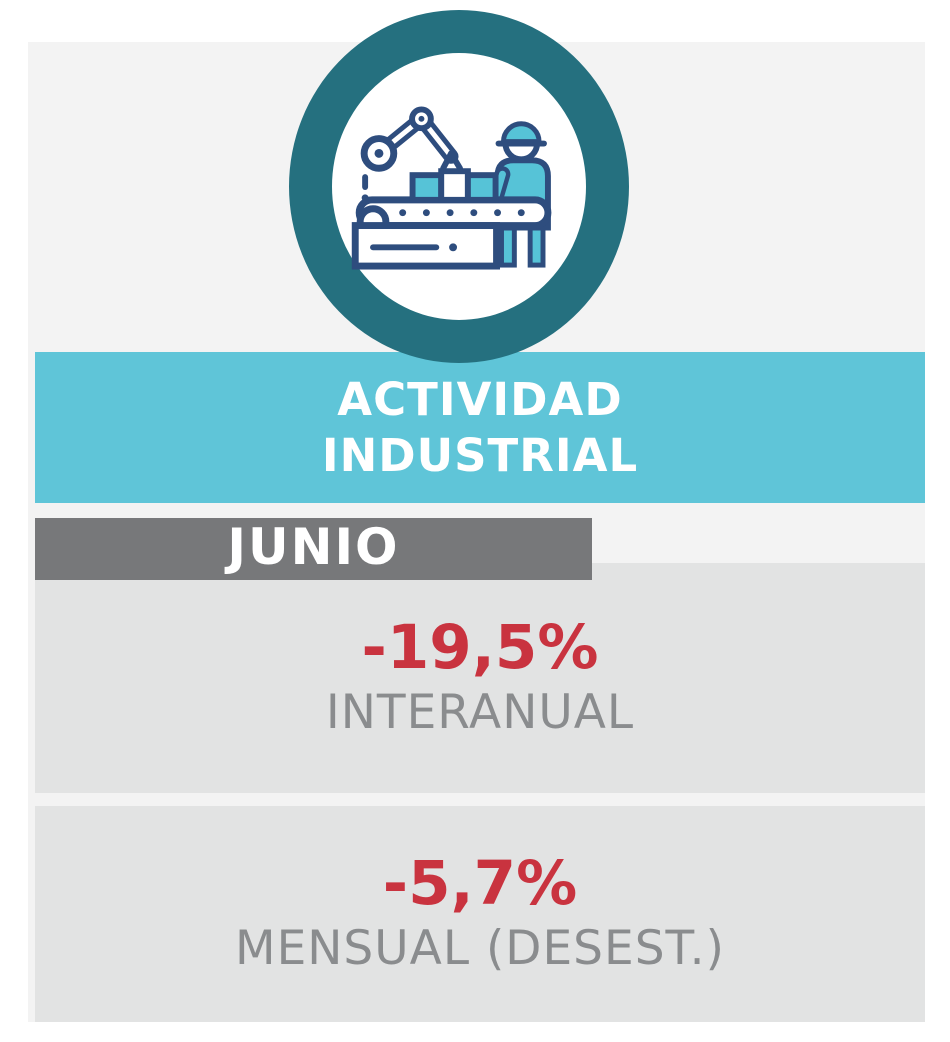 The height and width of the screenshot is (1042, 950). Describe the element at coordinates (426, 245) in the screenshot. I see `machine-base` at that location.